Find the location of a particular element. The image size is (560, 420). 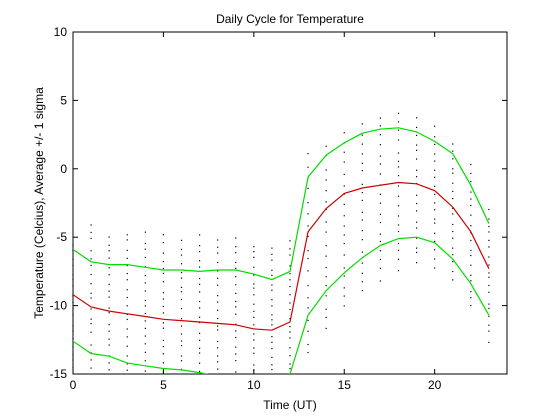

x-tick-label: 20 is located at coordinates (435, 385).